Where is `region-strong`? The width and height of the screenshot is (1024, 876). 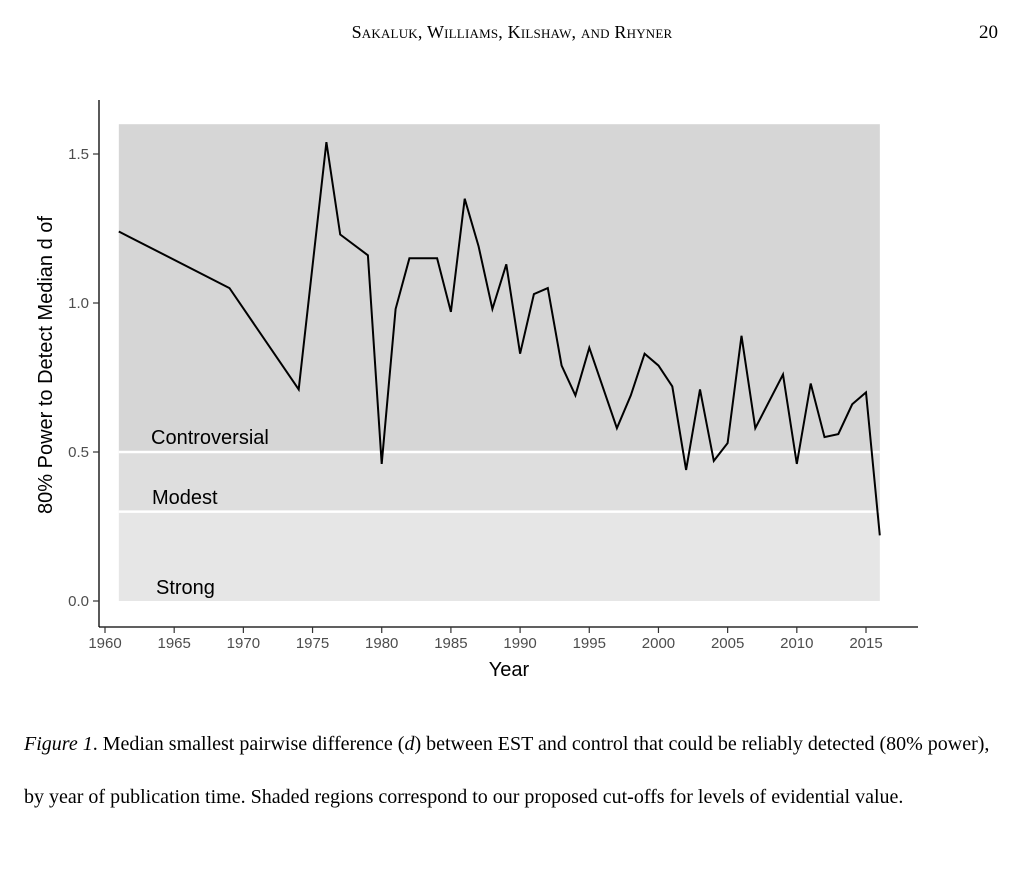
region-strong is located at coordinates (499, 556).